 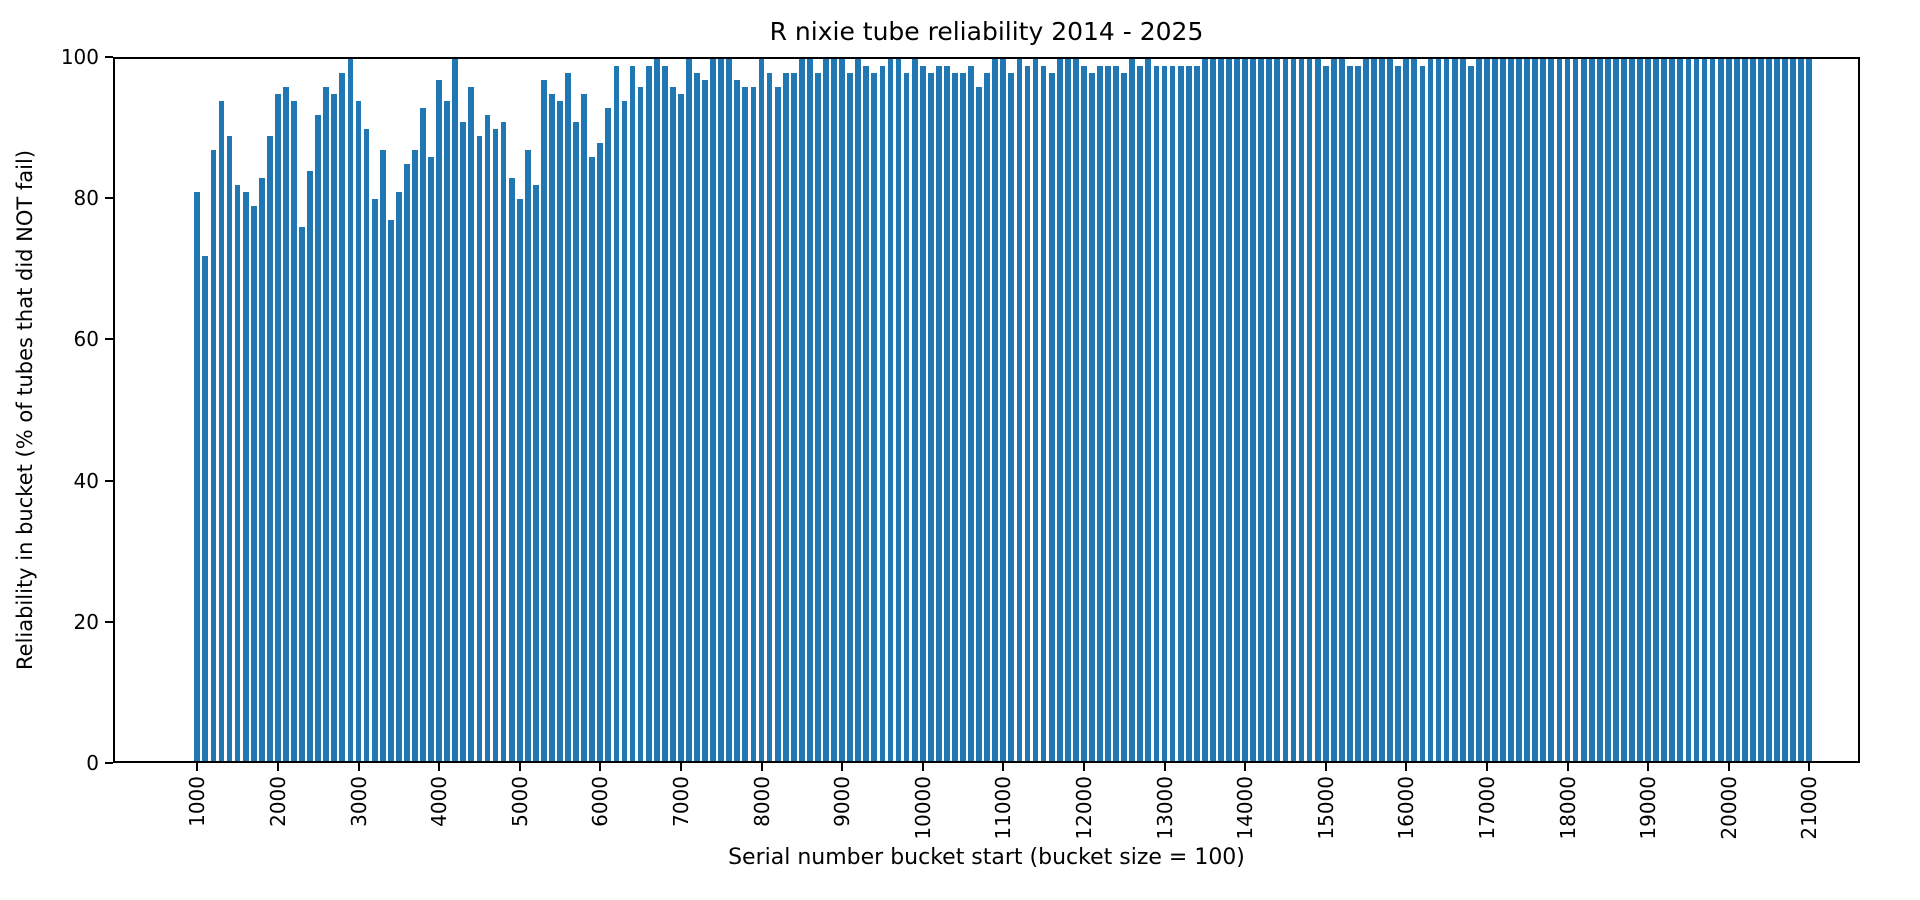 I want to click on x-tick-label: 19000, so click(x=1648, y=808).